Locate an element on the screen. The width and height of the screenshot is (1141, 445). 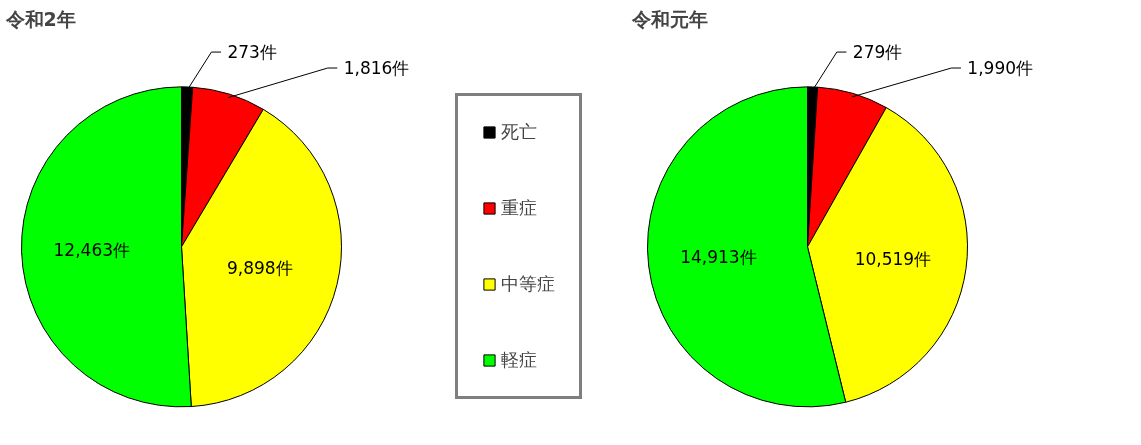
data-label: 1,990件 is located at coordinates (1000, 68).